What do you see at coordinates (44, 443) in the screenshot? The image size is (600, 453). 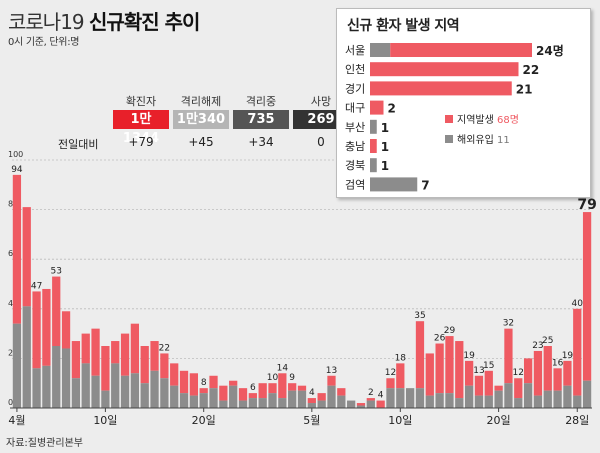 I see `source-note: 자료:질병관리본부` at bounding box center [44, 443].